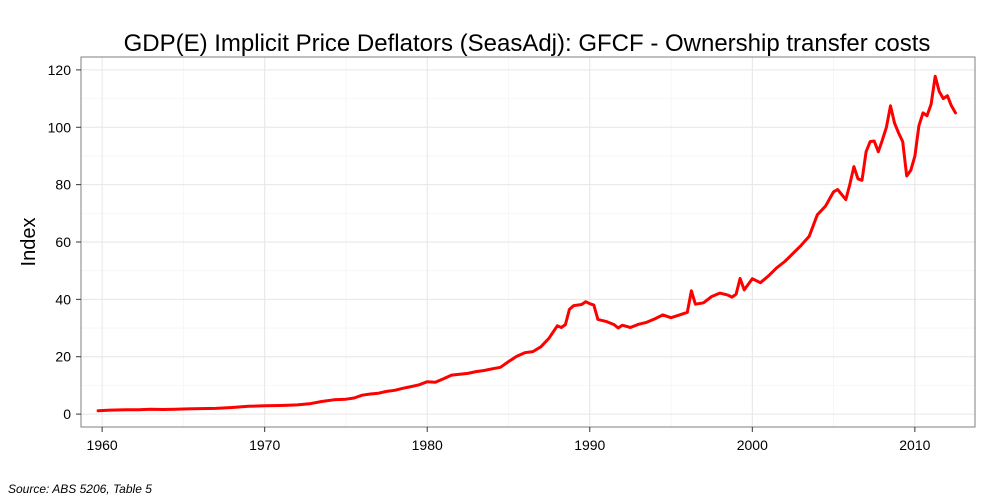 The image size is (1000, 500). I want to click on x-tick-label: 2010, so click(914, 445).